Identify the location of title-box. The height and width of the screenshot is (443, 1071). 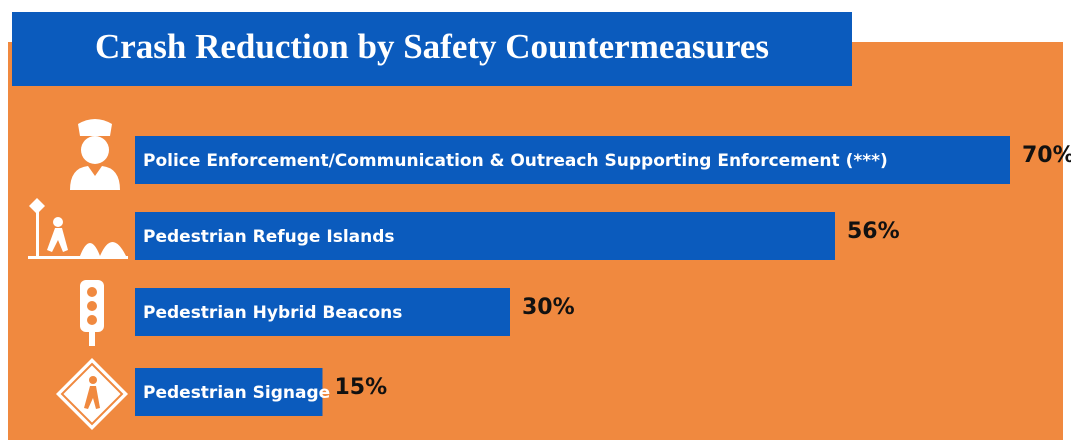
(432, 49).